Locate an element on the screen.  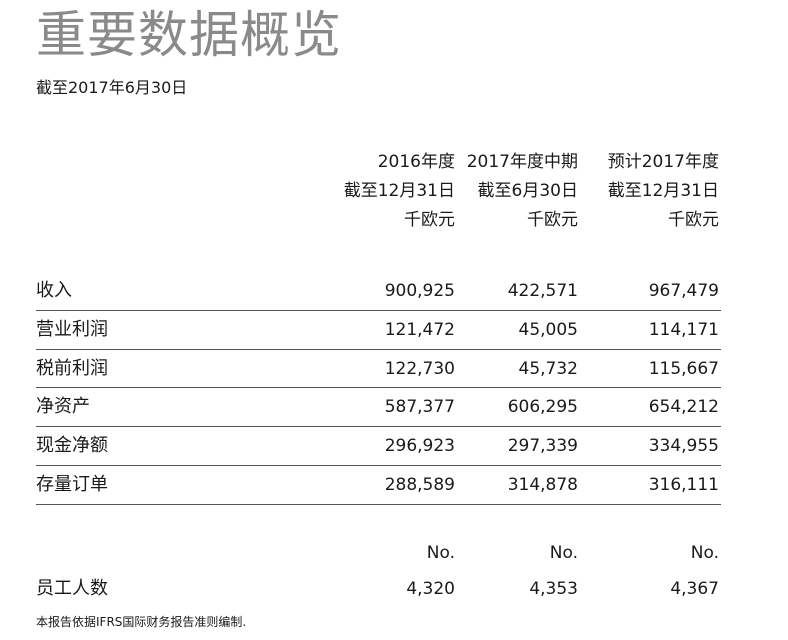
row-value-2016: 288,589 is located at coordinates (419, 484).